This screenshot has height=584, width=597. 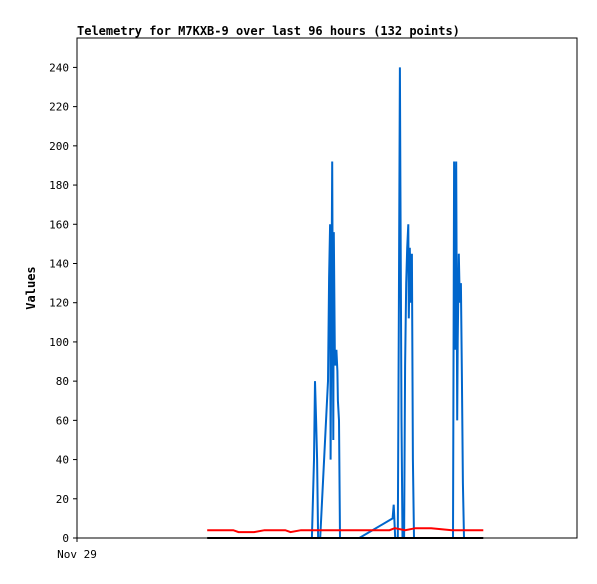 I want to click on y-axis: 0 20 40 60 80 100 120 140 160 180 200 220 240, so click(x=63, y=303).